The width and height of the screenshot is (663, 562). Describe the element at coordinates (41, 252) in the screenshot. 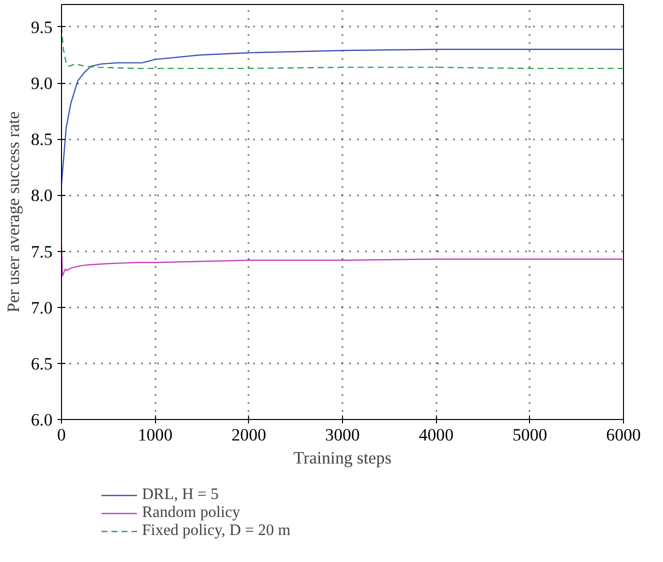

I see `y-tick-label: 7.5` at that location.